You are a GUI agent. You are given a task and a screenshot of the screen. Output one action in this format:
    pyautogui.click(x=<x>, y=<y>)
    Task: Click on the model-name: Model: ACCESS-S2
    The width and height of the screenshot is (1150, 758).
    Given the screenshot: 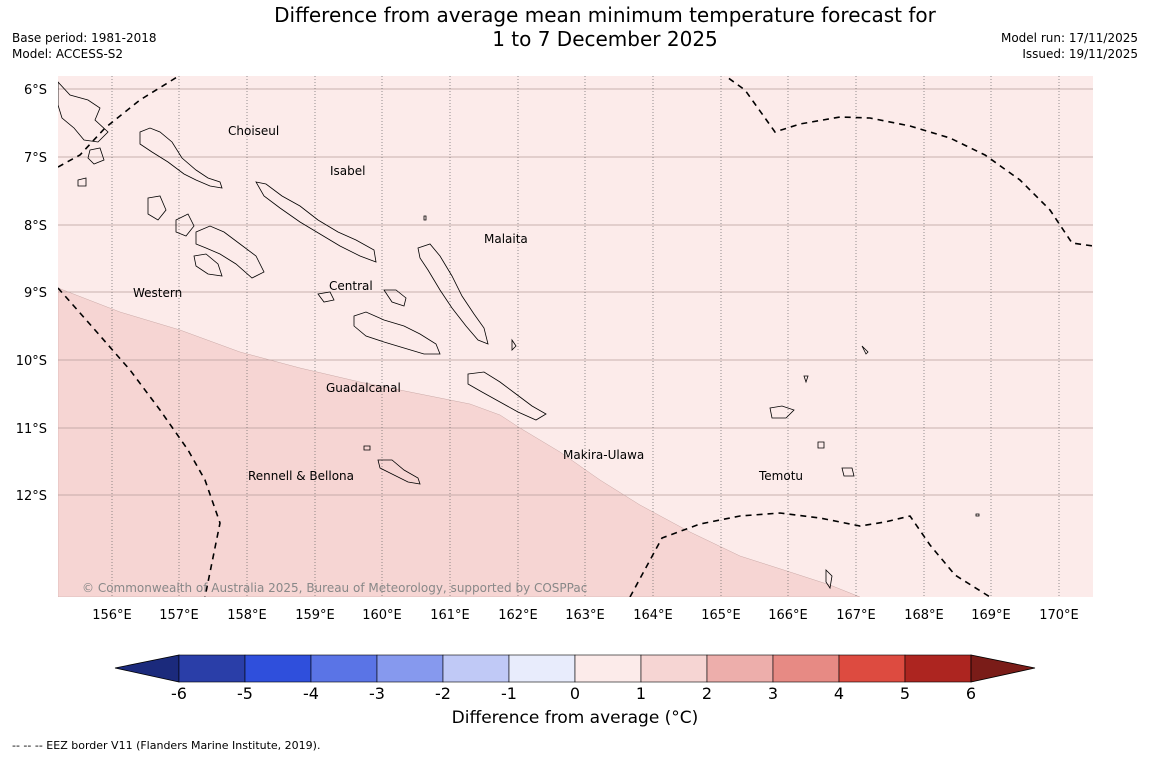 What is the action you would take?
    pyautogui.click(x=68, y=54)
    